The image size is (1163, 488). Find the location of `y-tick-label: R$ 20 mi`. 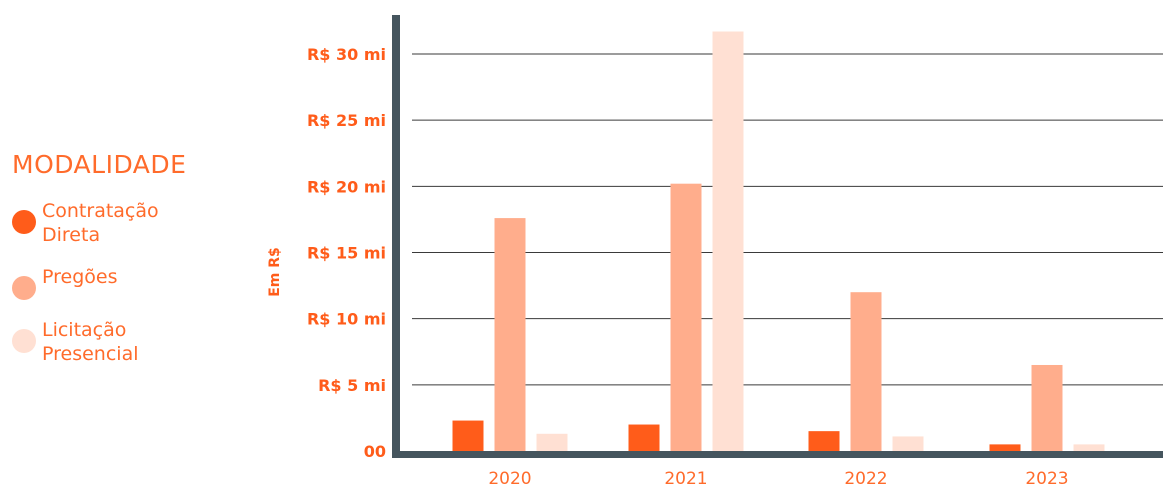

y-tick-label: R$ 20 mi is located at coordinates (346, 186).